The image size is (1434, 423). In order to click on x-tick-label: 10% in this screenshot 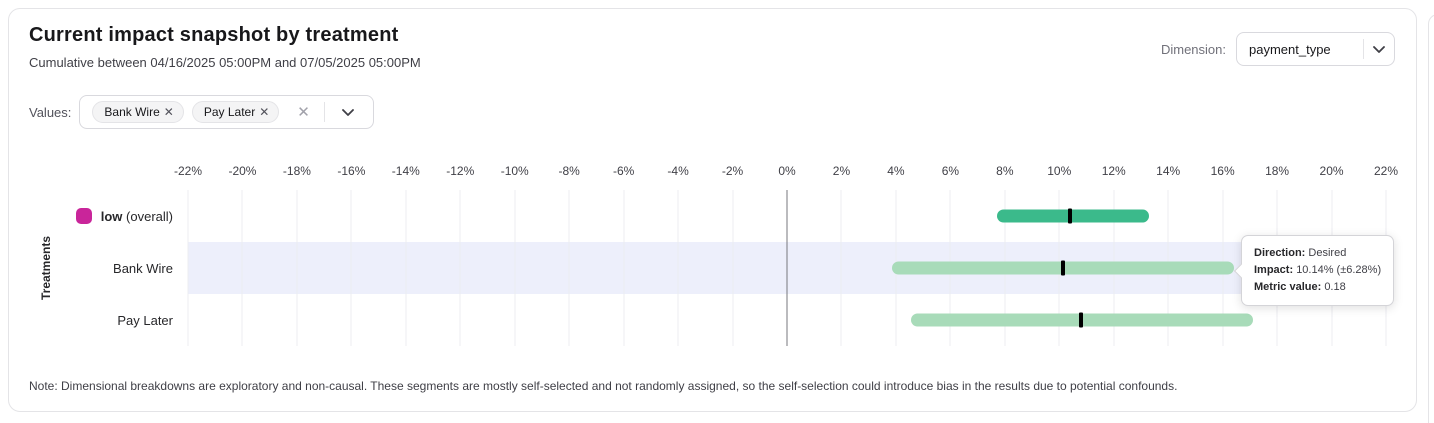, I will do `click(1059, 171)`.